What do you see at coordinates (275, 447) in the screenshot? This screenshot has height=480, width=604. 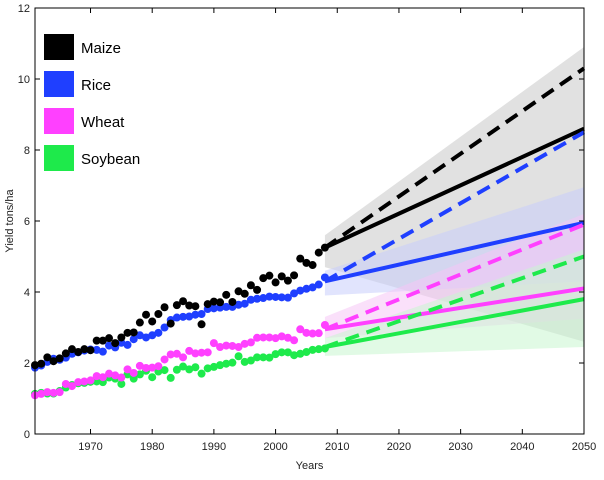 I see `x-tick-label: 2000` at bounding box center [275, 447].